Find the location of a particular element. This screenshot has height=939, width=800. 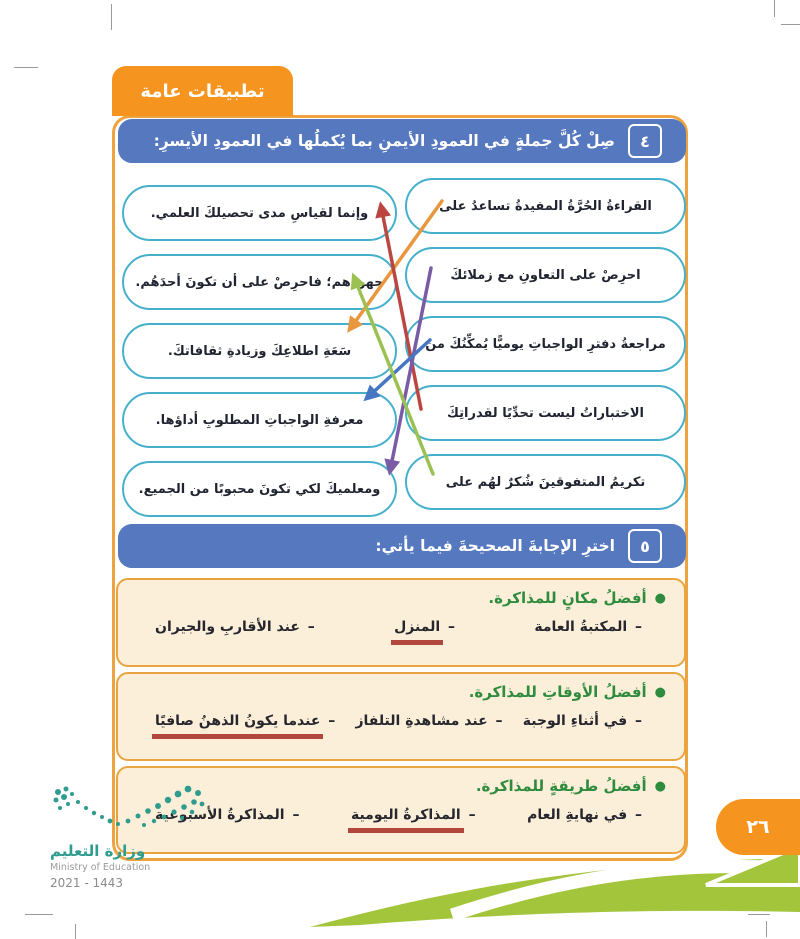

page-number: ٢٦ is located at coordinates (758, 827).